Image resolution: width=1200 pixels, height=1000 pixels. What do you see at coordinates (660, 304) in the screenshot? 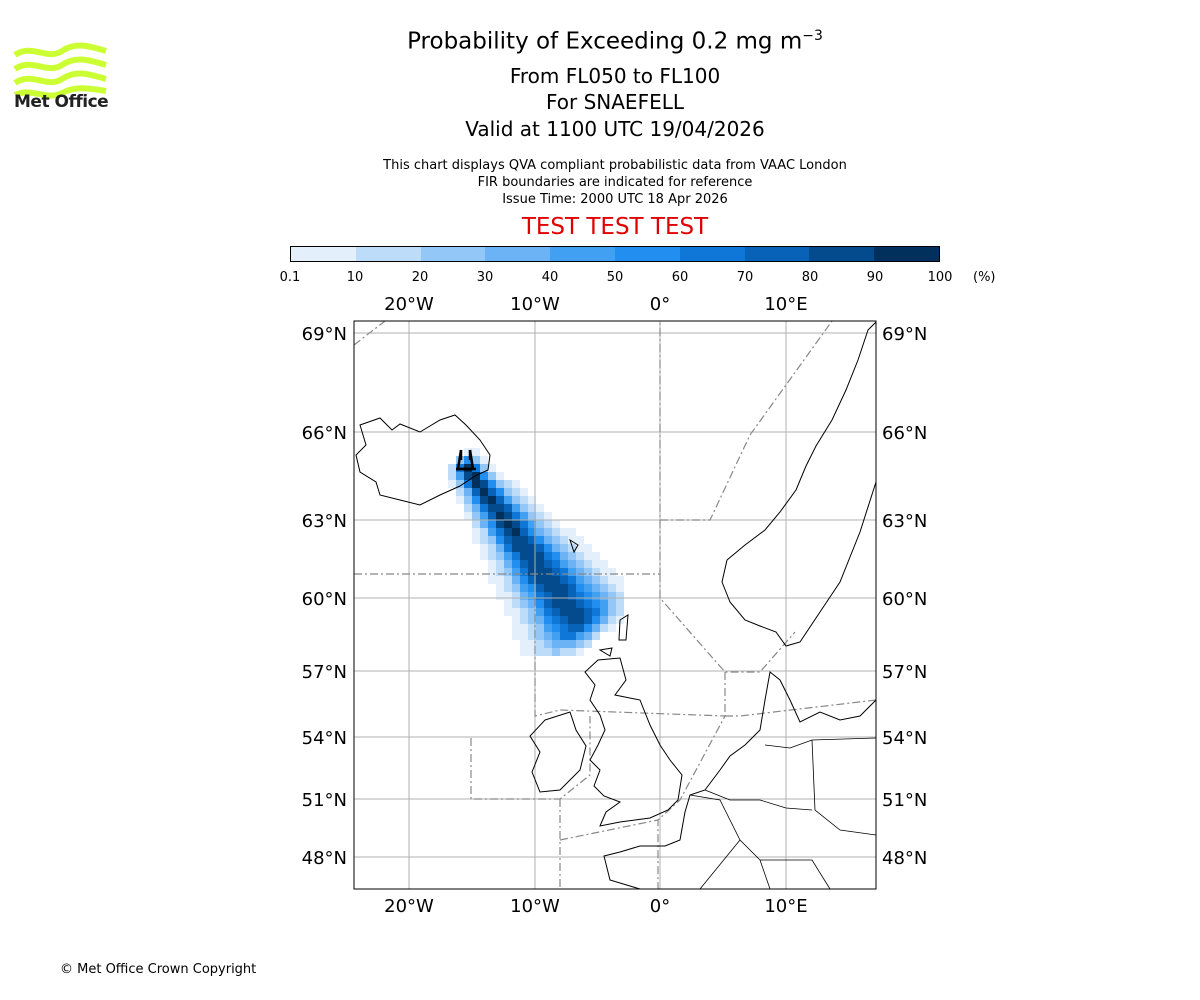
I see `axis-tick-label: 0°` at bounding box center [660, 304].